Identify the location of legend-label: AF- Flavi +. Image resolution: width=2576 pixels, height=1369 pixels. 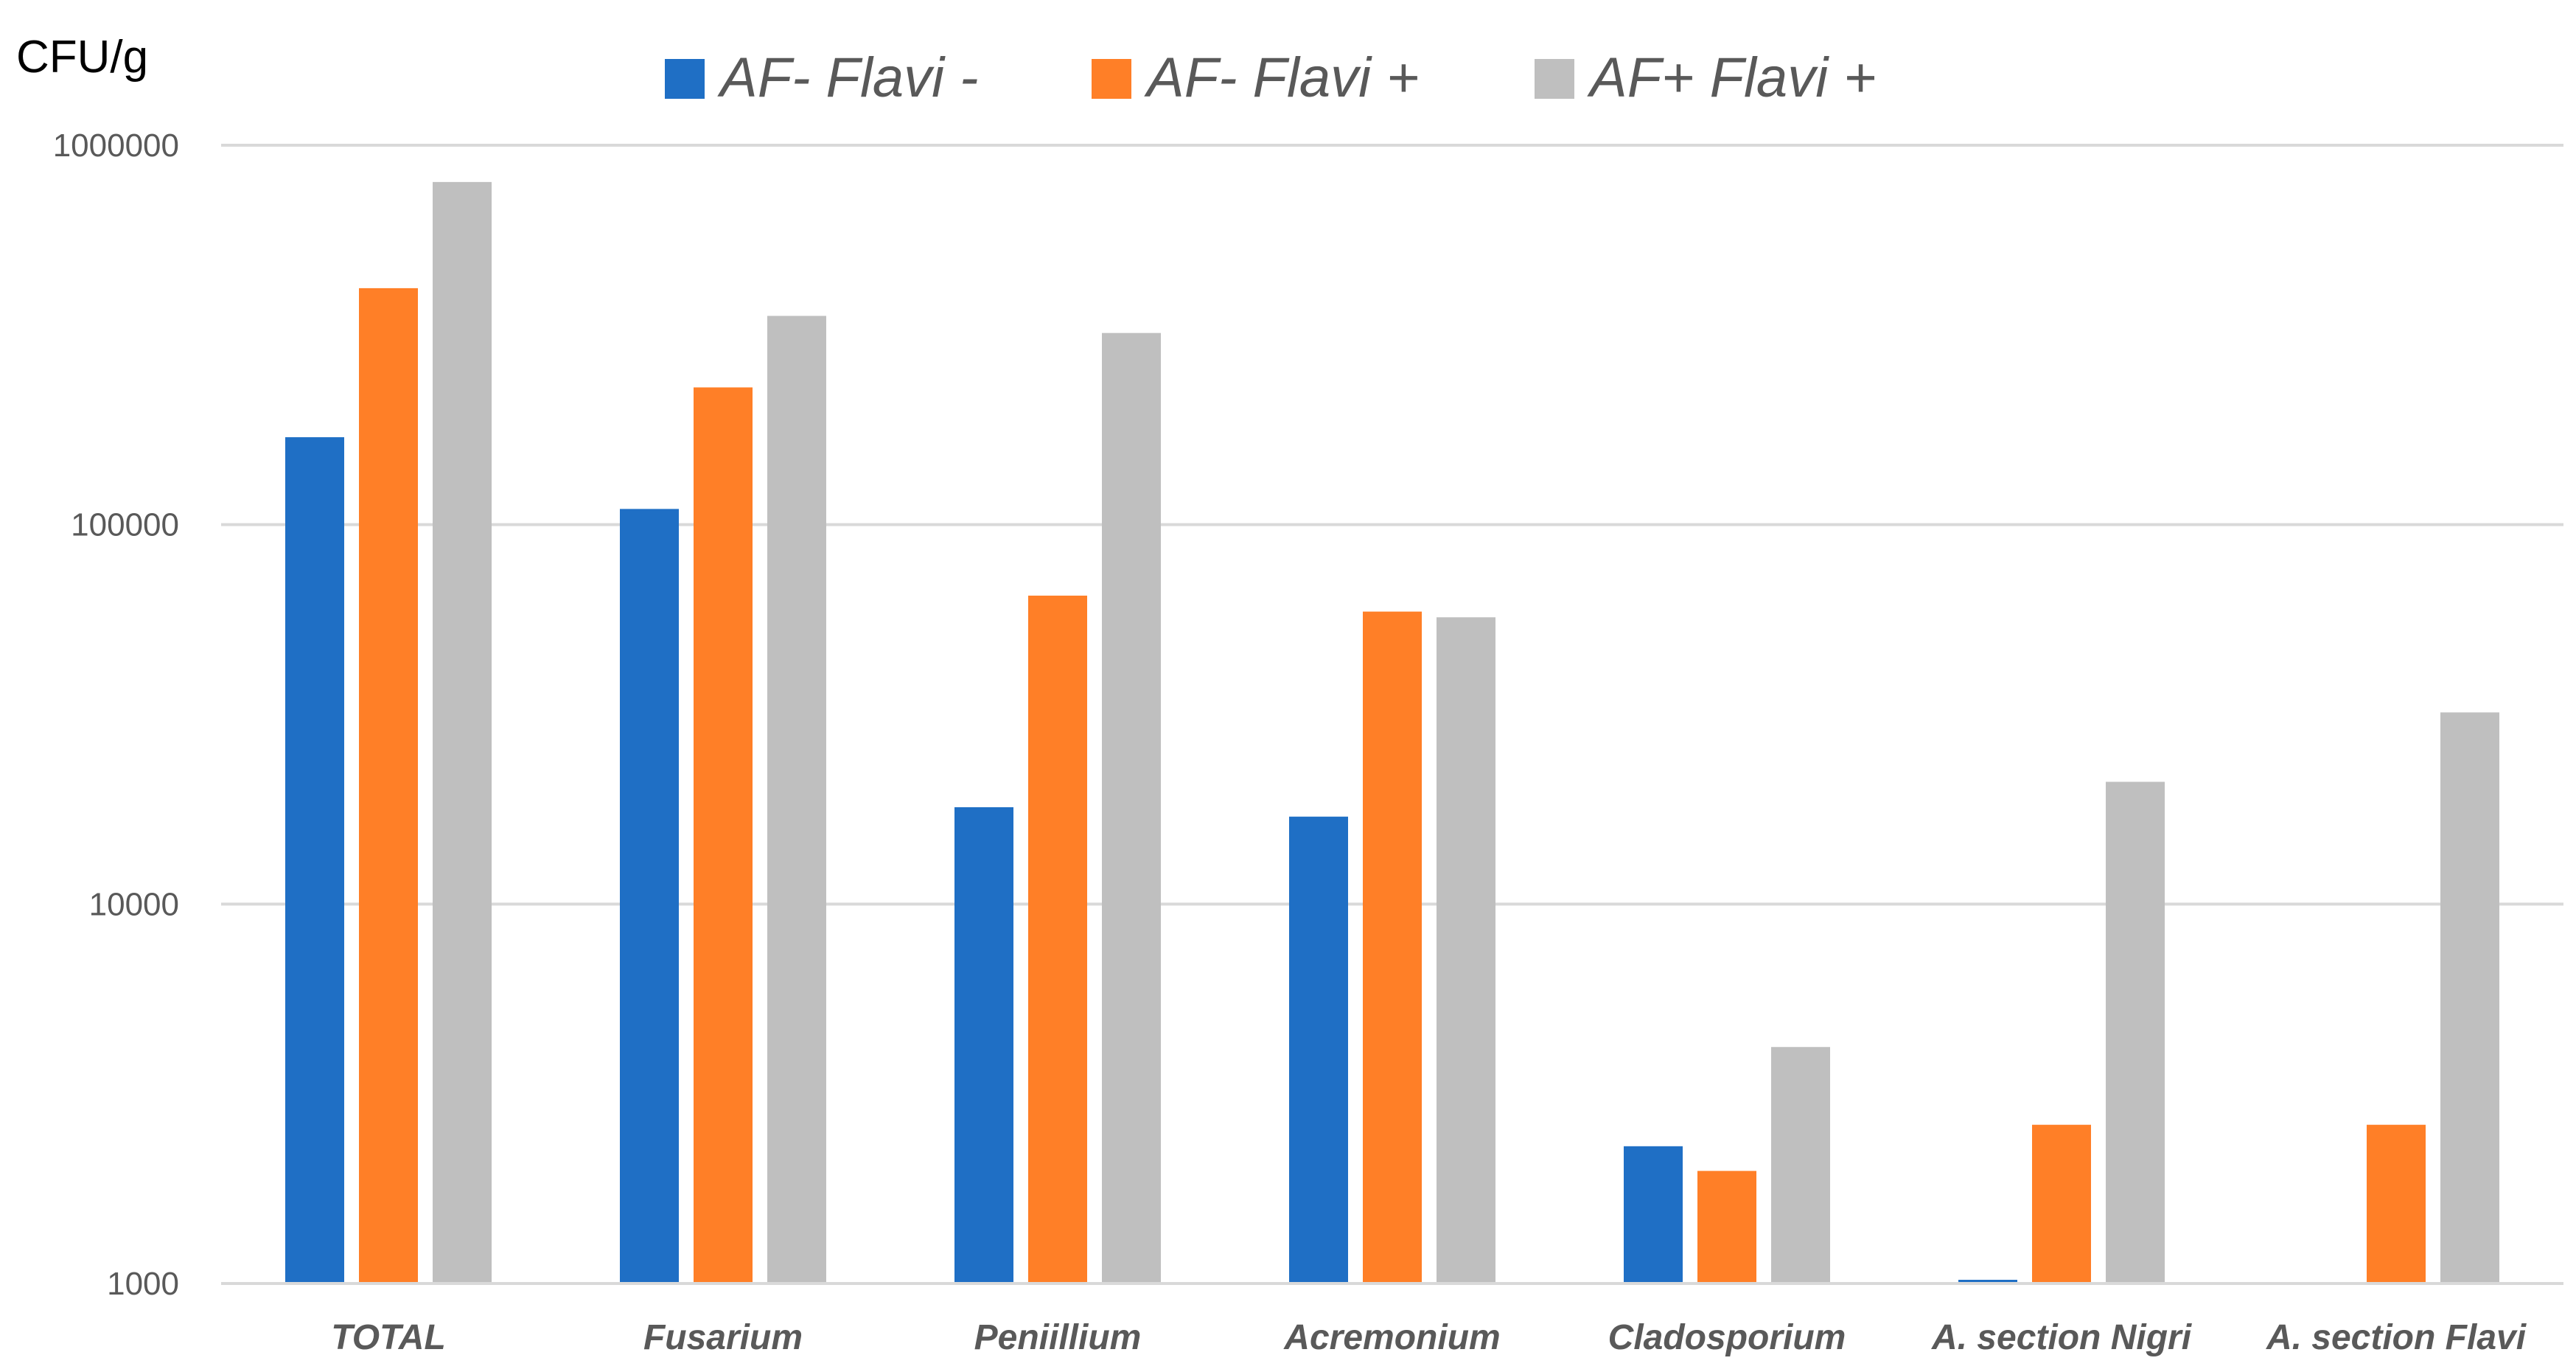
(1282, 77).